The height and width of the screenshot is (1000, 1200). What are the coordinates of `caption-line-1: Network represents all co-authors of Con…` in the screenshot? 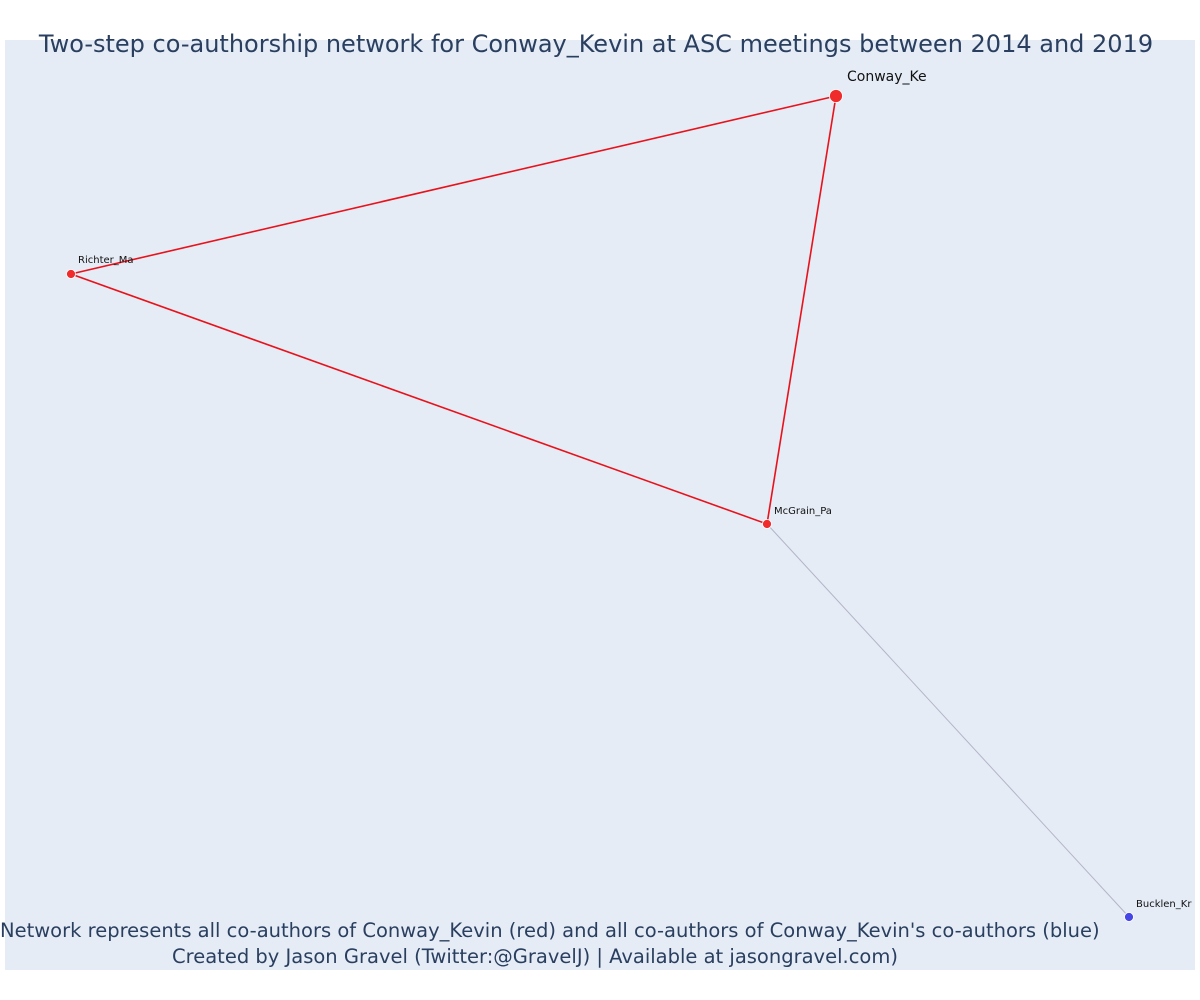 It's located at (550, 930).